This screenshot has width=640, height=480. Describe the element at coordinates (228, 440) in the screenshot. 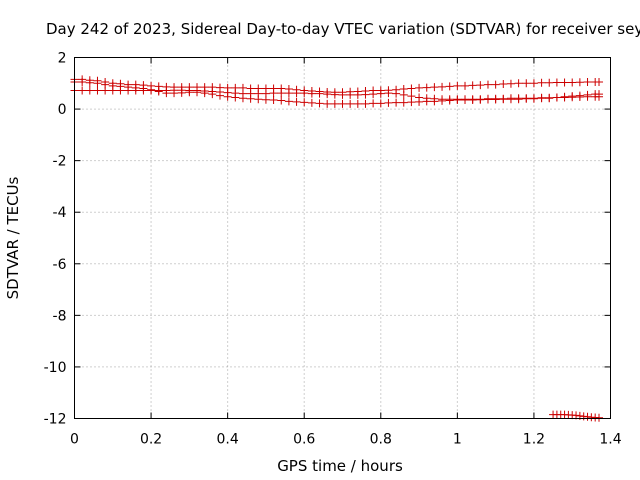

I see `x-tick-label: 0.4` at that location.